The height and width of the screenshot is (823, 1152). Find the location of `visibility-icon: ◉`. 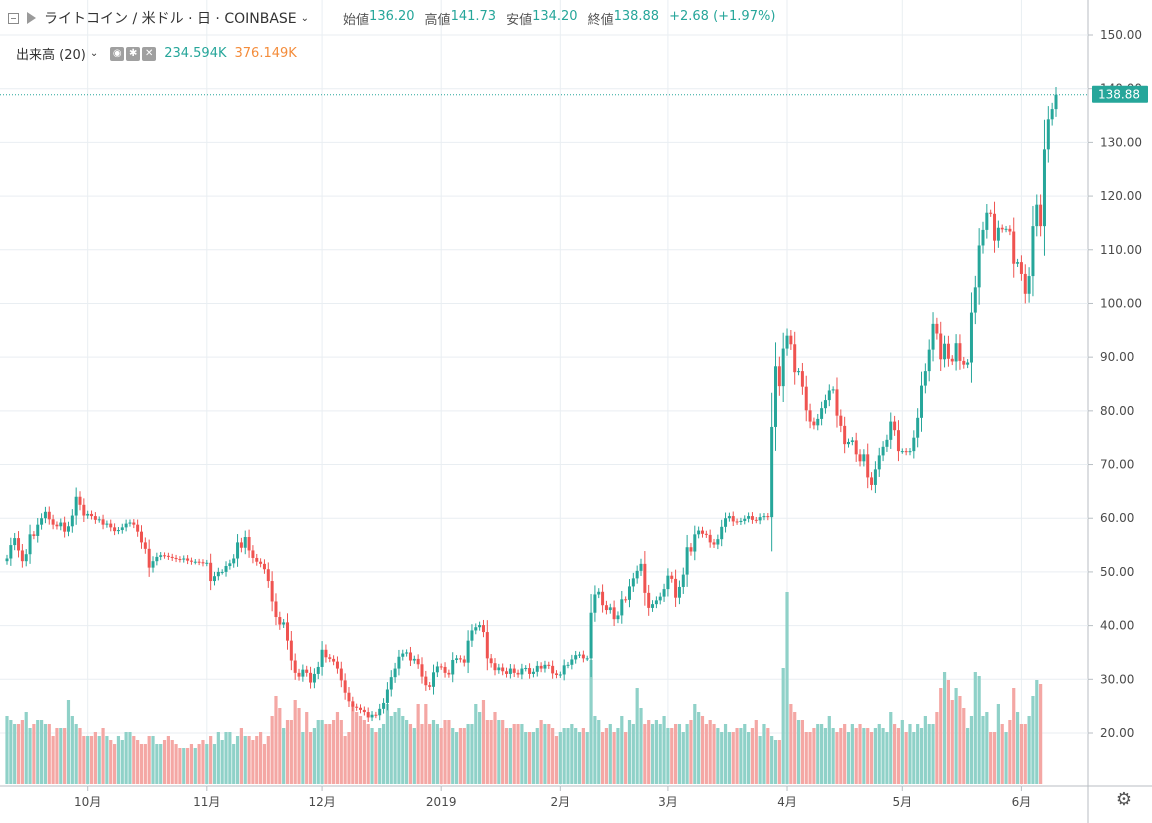

visibility-icon: ◉ is located at coordinates (117, 53).